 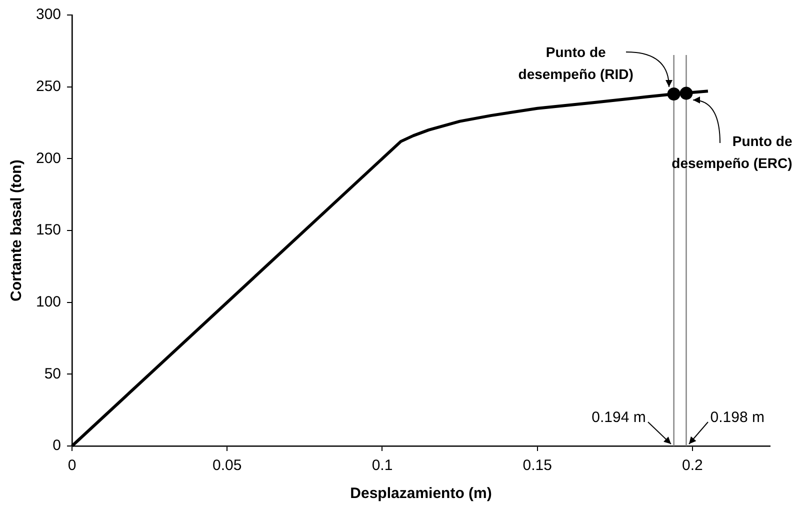 What do you see at coordinates (537, 465) in the screenshot?
I see `x-tick-label: 0.15` at bounding box center [537, 465].